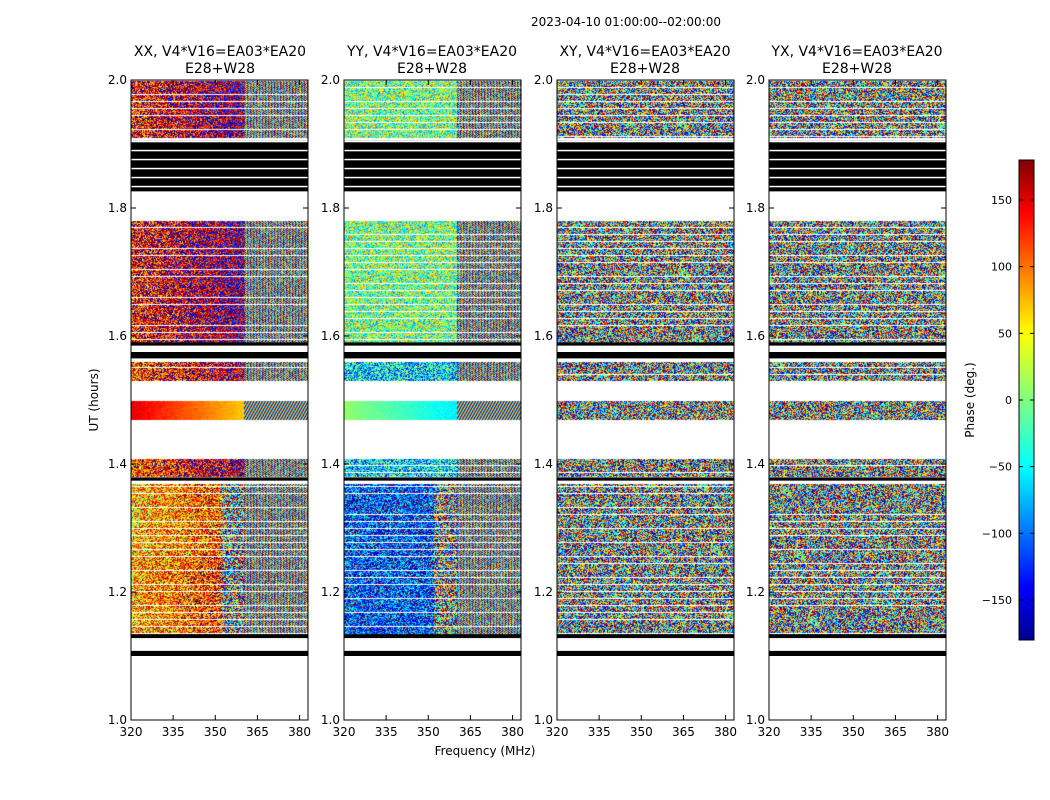 Image resolution: width=1050 pixels, height=800 pixels. I want to click on colorbar-tick-label: 50, so click(1005, 333).